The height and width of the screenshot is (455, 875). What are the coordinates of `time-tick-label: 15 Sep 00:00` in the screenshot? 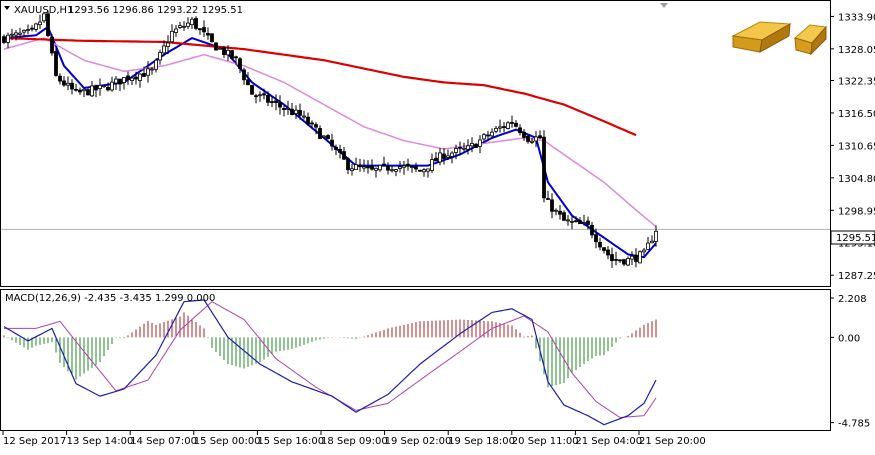 It's located at (227, 441).